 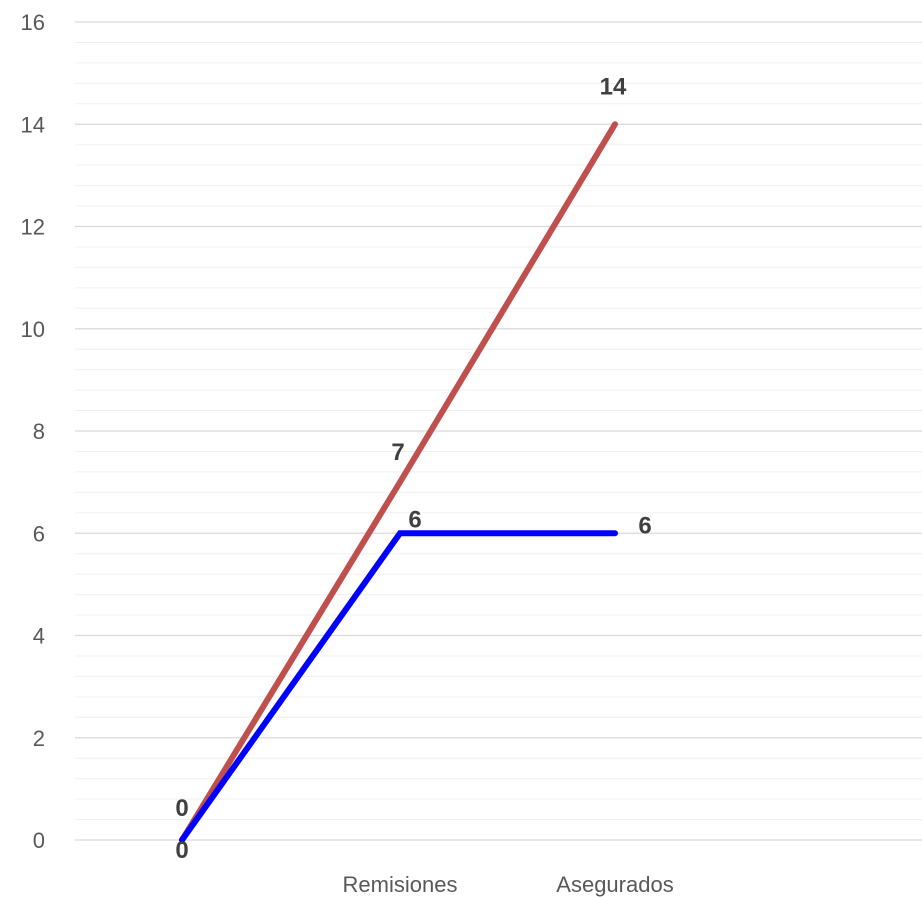 What do you see at coordinates (33, 227) in the screenshot?
I see `y-tick-label: 12` at bounding box center [33, 227].